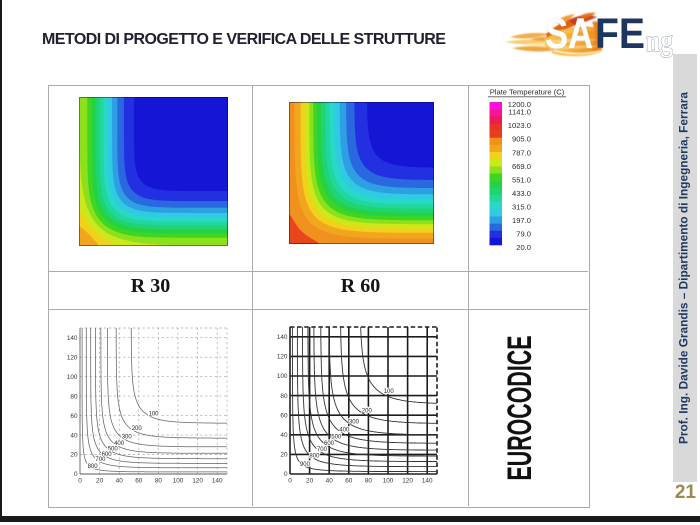 The image size is (700, 525). Describe the element at coordinates (521, 153) in the screenshot. I see `svg-text: 787.0` at that location.